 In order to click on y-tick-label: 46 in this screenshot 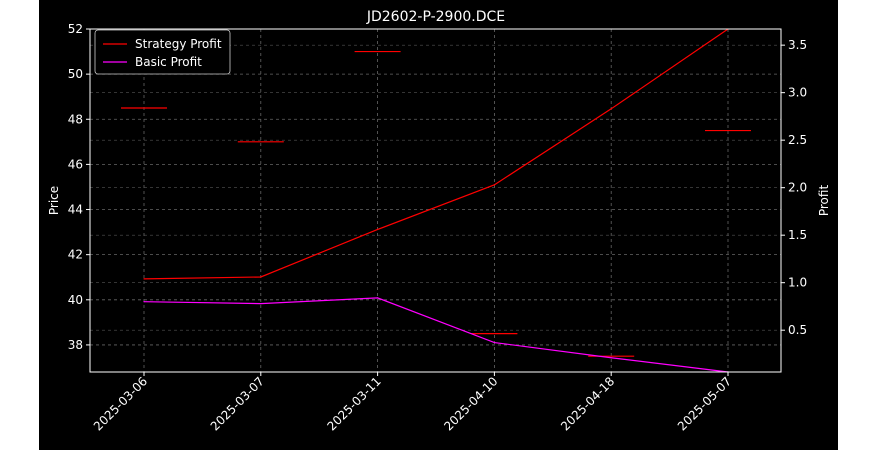, I will do `click(75, 164)`.